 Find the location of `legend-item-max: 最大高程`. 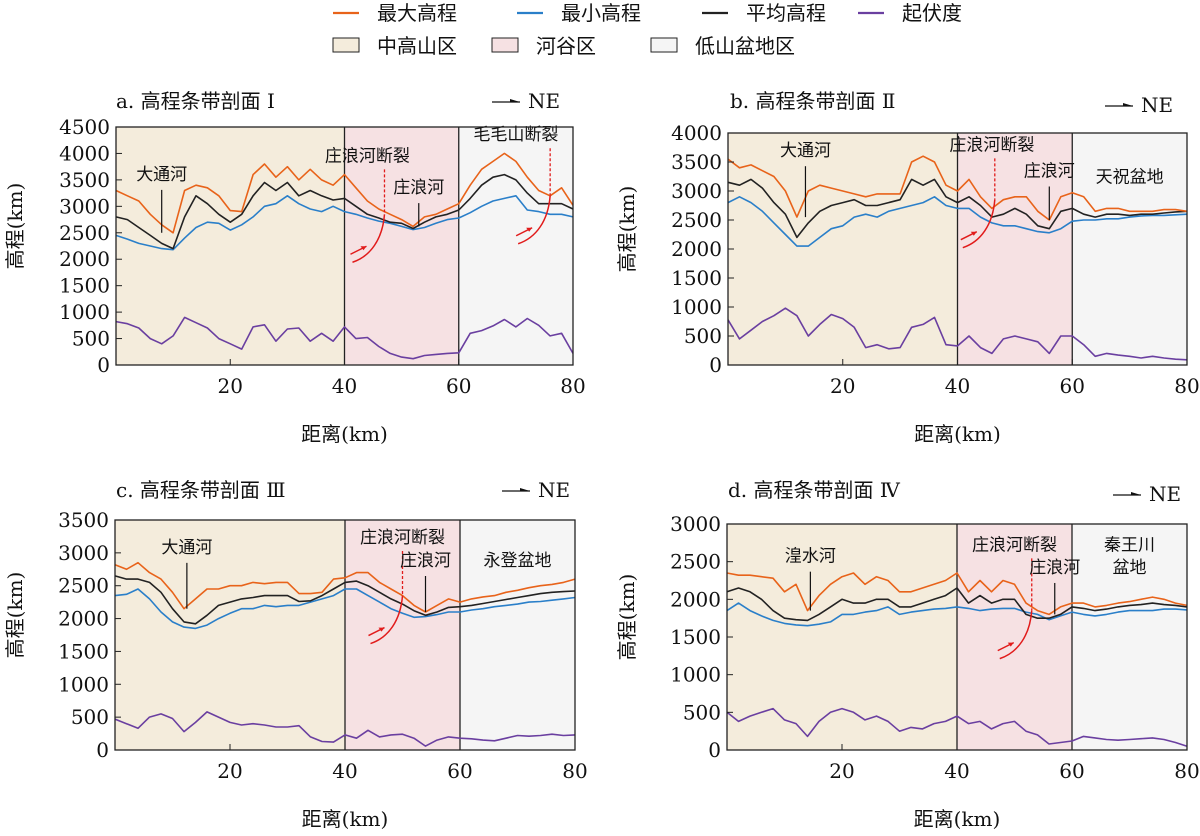

legend-item-max: 最大高程 is located at coordinates (395, 13).